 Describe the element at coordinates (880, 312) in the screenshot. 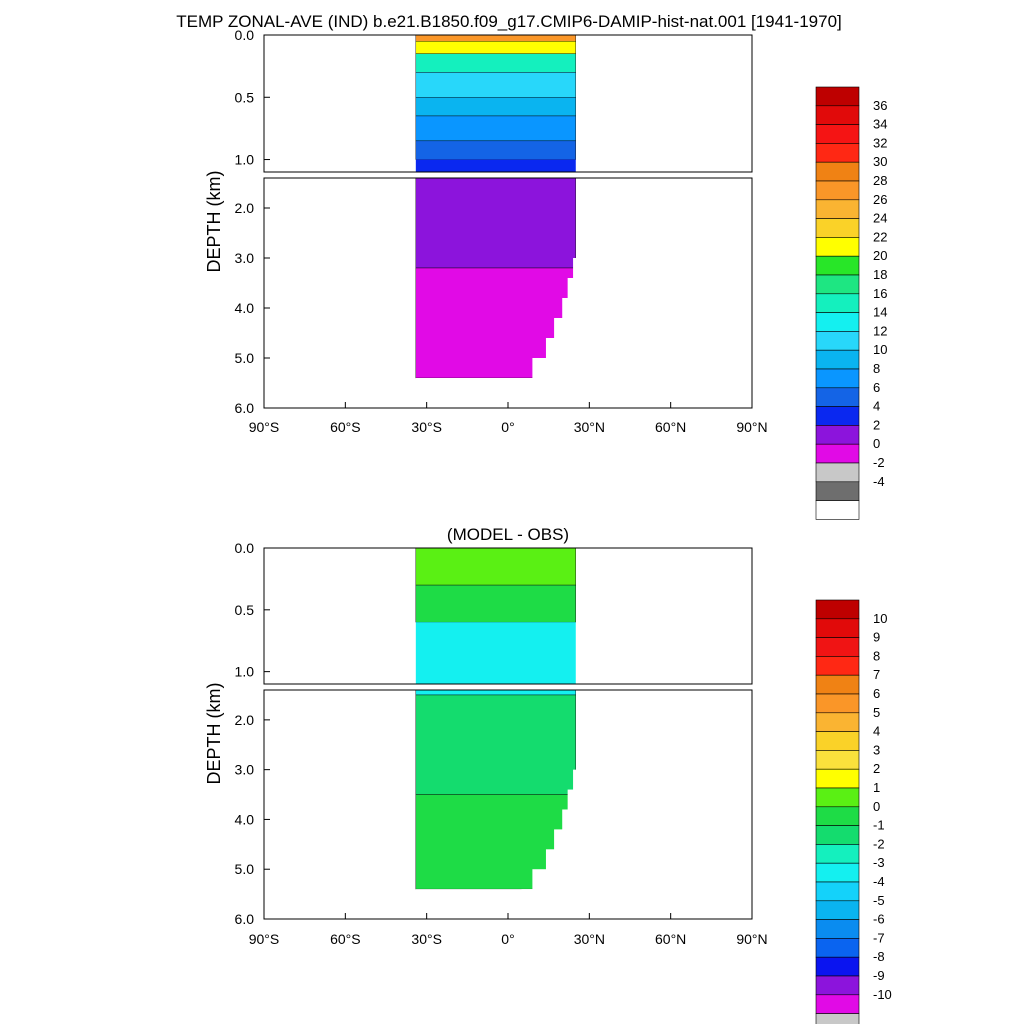

I see `colorbar-label: 14` at that location.